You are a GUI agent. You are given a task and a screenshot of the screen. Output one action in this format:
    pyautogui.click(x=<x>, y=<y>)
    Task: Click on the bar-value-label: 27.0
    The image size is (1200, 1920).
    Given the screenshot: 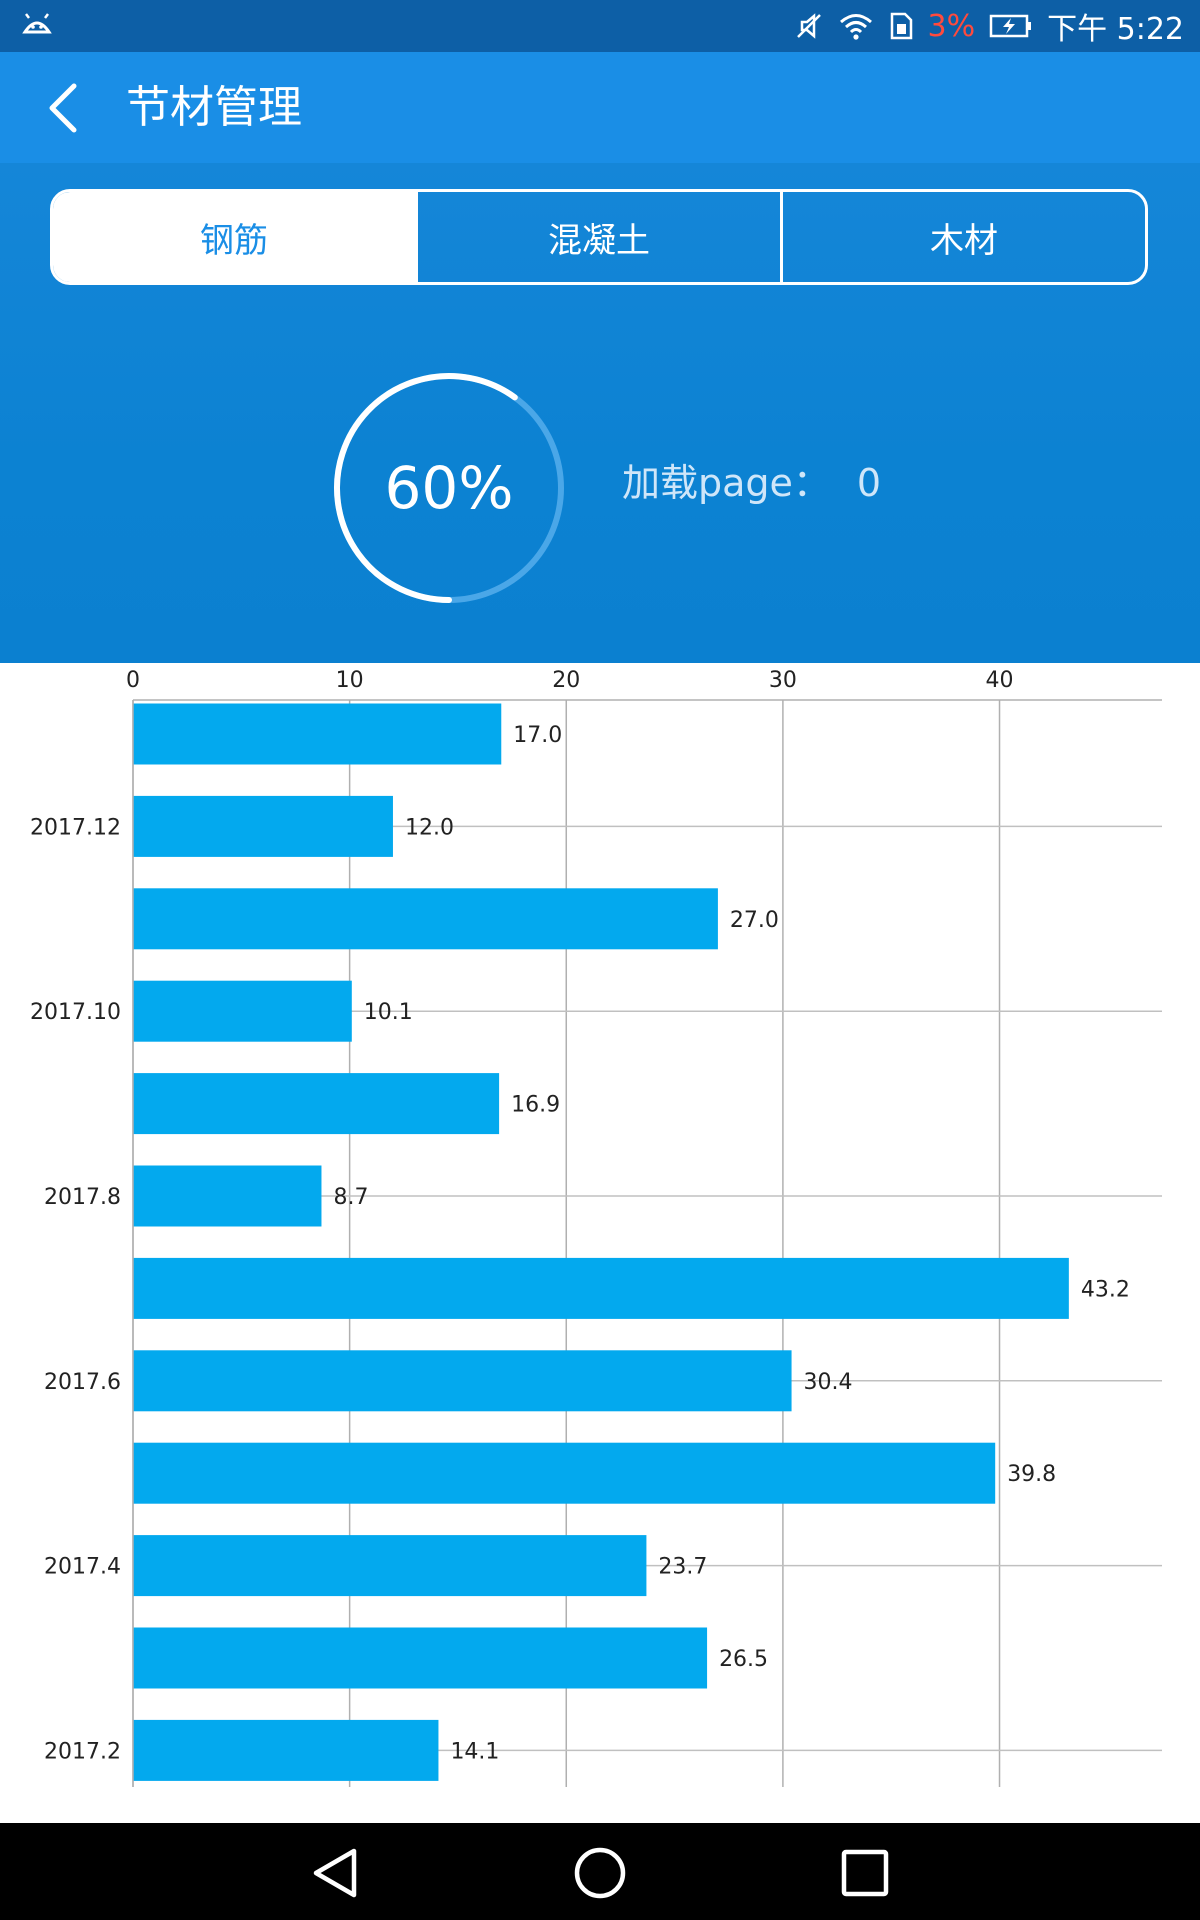 What is the action you would take?
    pyautogui.click(x=754, y=920)
    